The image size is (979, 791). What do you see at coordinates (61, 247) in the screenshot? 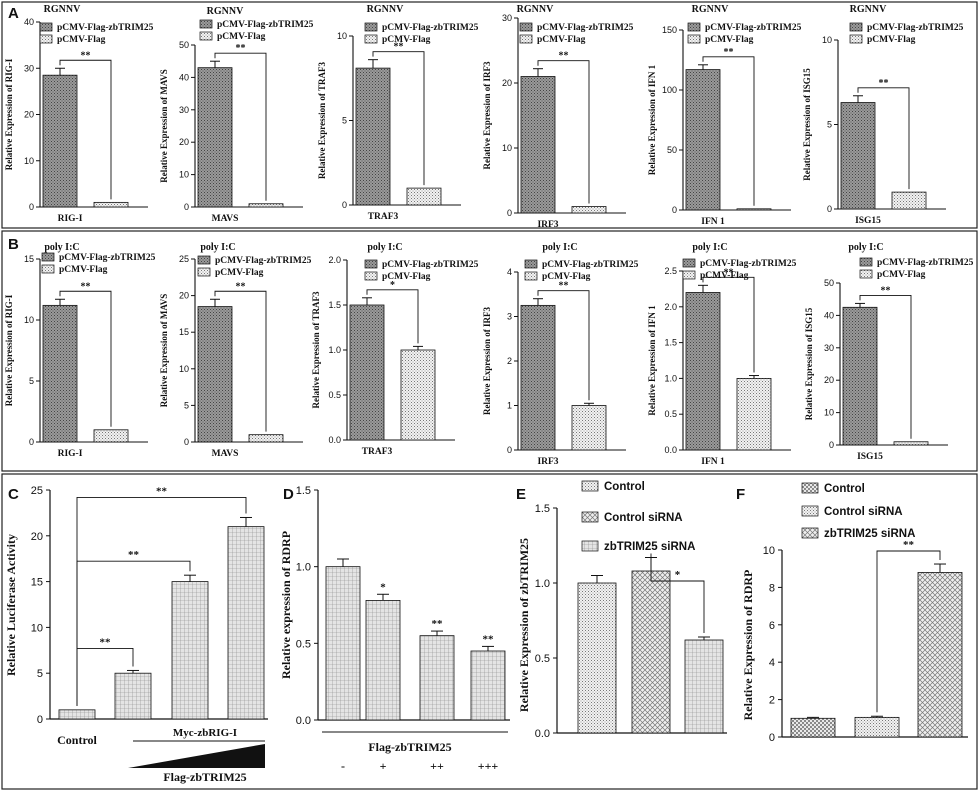
I see `chart-title: poly I:C` at bounding box center [61, 247].